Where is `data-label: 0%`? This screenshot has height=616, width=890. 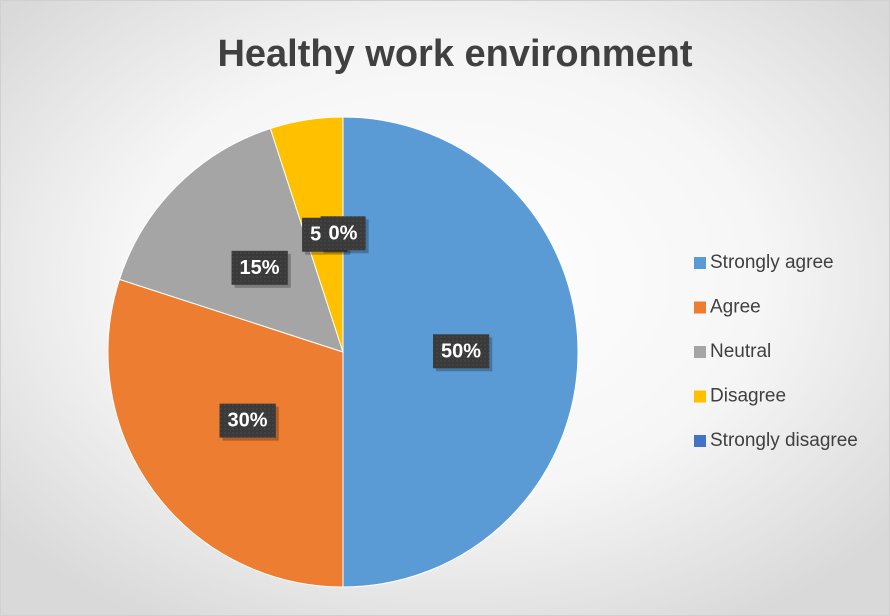
data-label: 0% is located at coordinates (344, 235).